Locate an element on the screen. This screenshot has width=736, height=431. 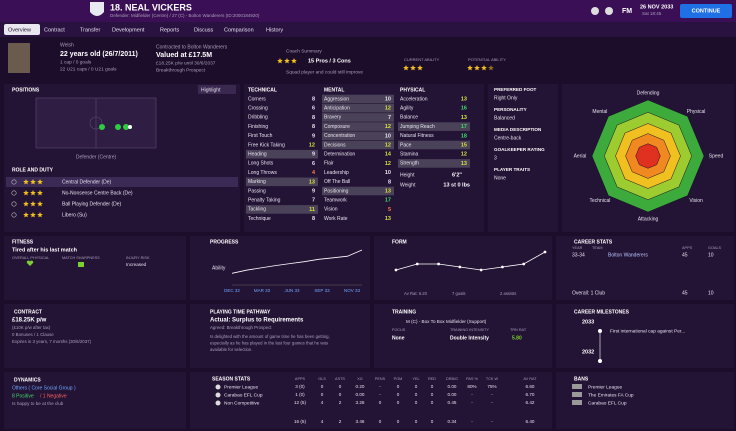
radar-label: Defending is located at coordinates (648, 93).